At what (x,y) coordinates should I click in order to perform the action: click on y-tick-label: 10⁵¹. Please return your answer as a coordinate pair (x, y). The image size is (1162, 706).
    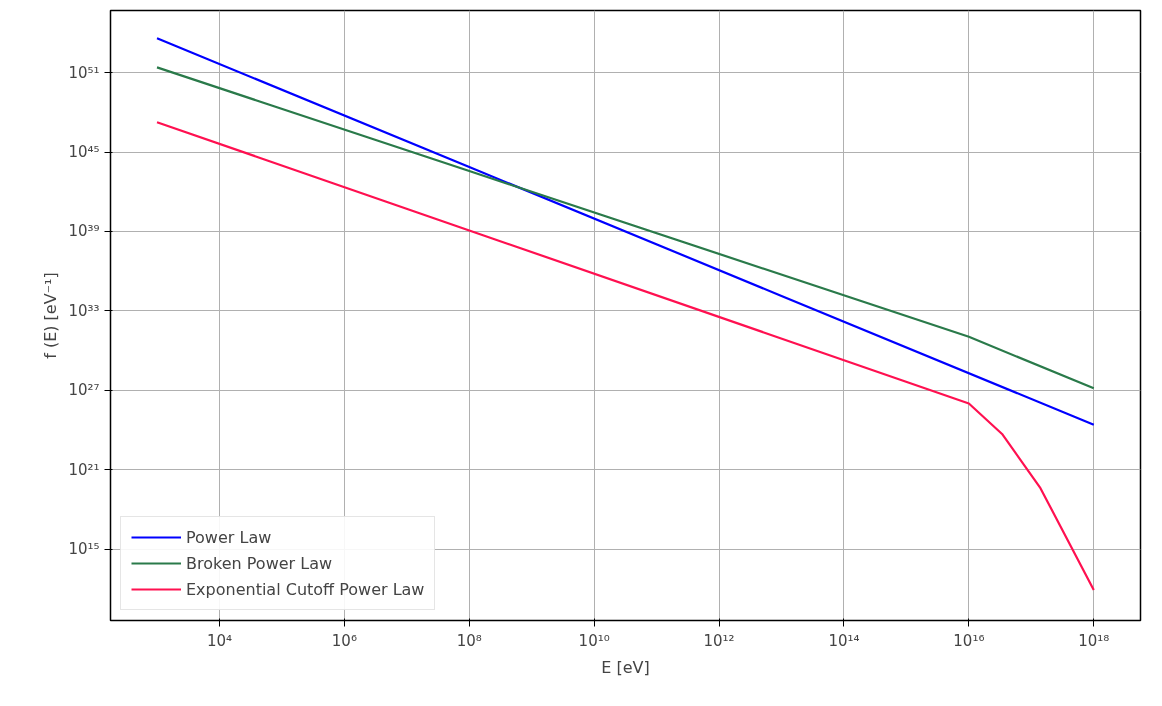
    Looking at the image, I should click on (84, 72).